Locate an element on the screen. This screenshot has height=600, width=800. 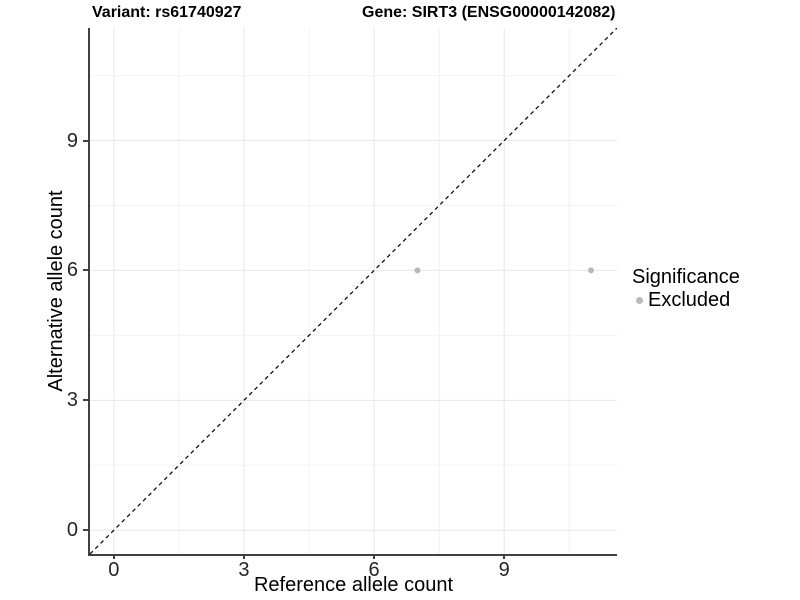
y-axis-line is located at coordinates (89, 292).